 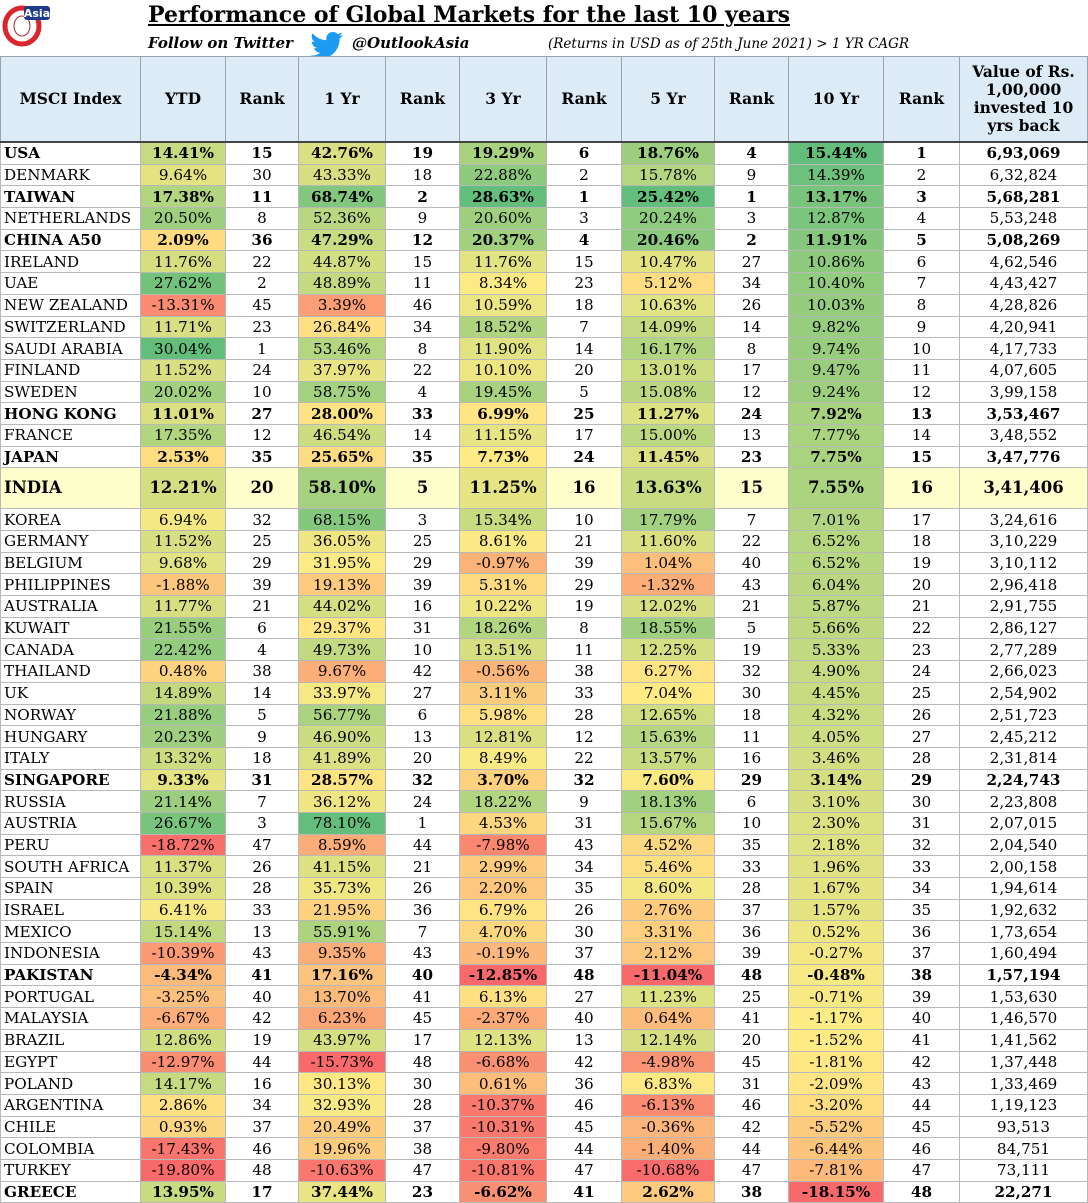 I want to click on three-yr-rank: 44, so click(x=584, y=1148).